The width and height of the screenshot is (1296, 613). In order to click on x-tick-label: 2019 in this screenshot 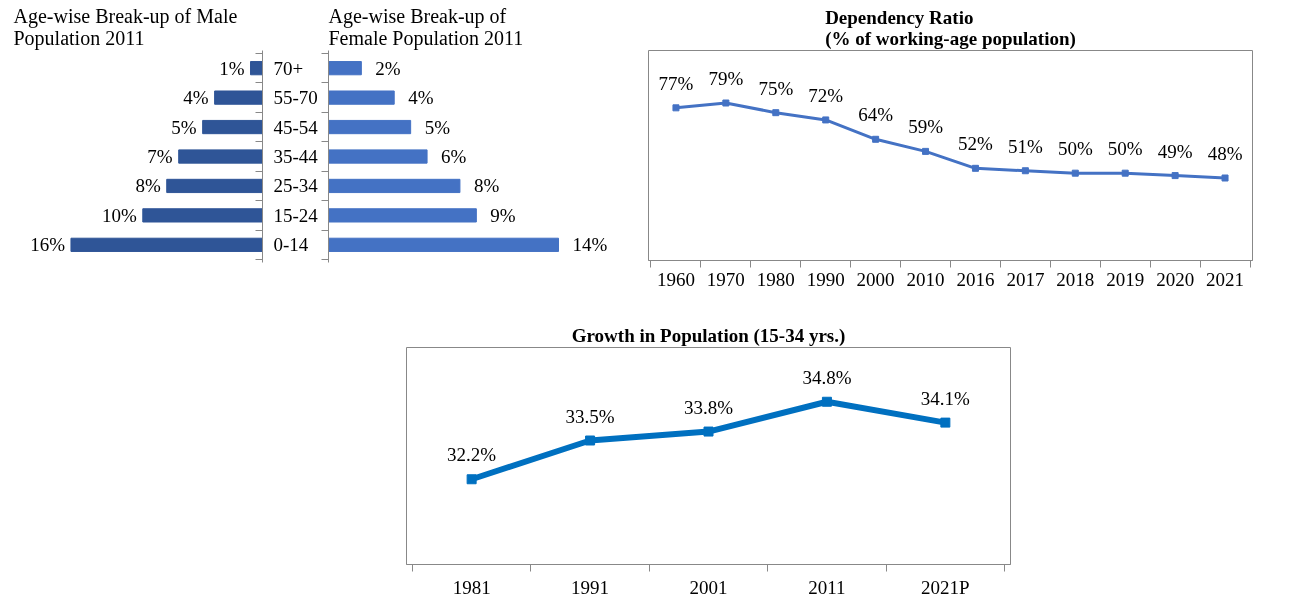, I will do `click(1125, 279)`.